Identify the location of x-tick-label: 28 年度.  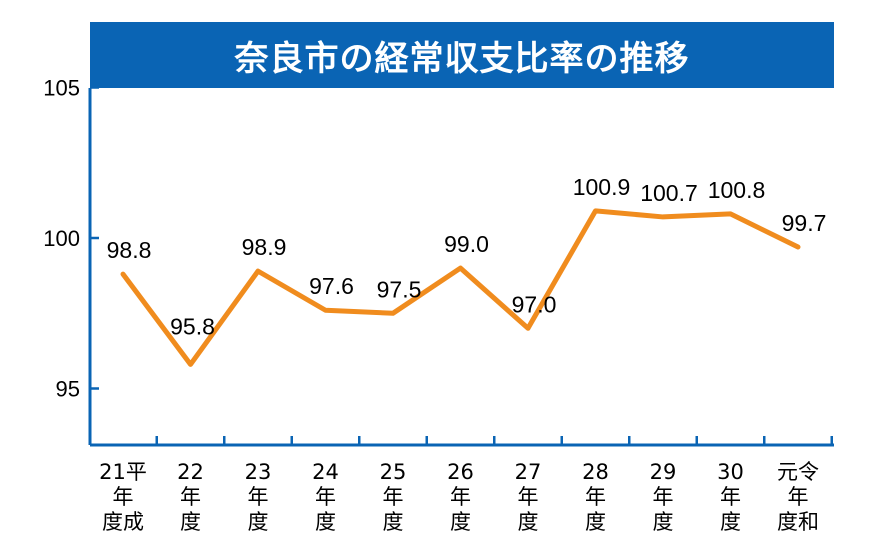
(595, 497).